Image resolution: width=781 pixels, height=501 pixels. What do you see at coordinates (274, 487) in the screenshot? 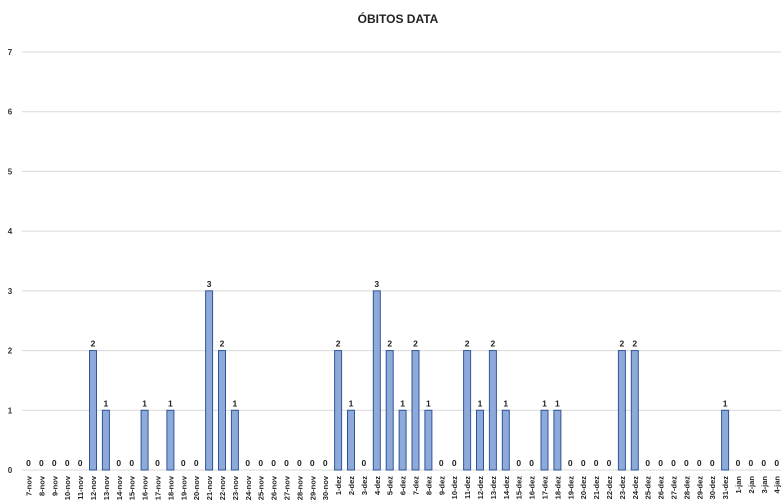
I see `x-tick-label-26-nov: 26-nov` at bounding box center [274, 487].